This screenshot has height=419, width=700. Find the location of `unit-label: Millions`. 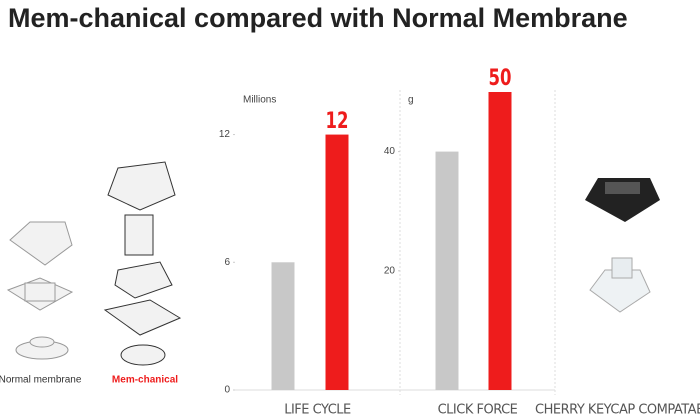

unit-label: Millions is located at coordinates (259, 100).